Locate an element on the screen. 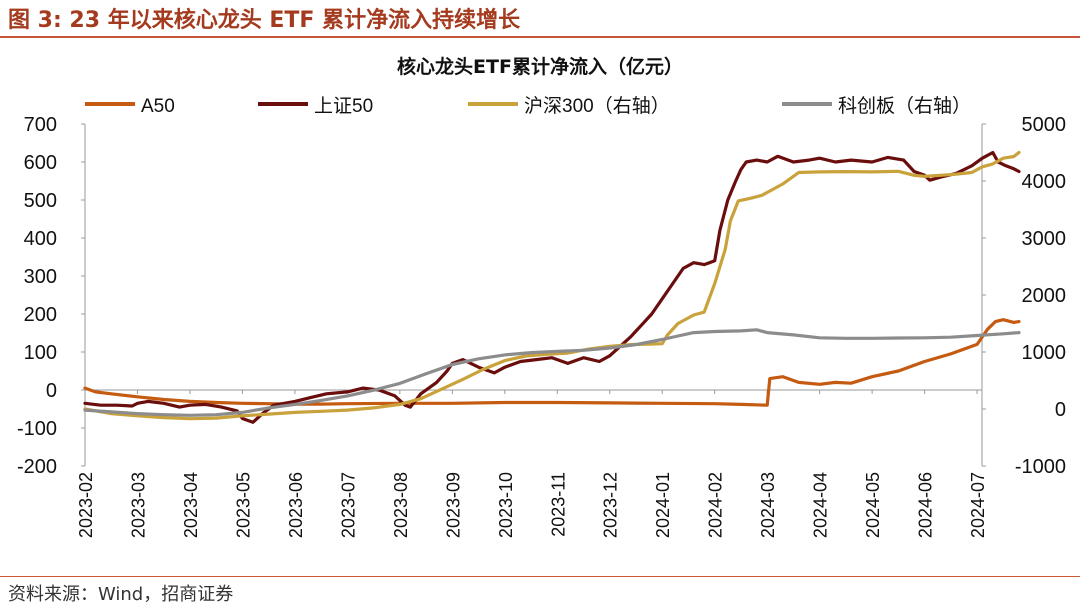 Image resolution: width=1080 pixels, height=611 pixels. x-tick-label: 2023-12 is located at coordinates (611, 505).